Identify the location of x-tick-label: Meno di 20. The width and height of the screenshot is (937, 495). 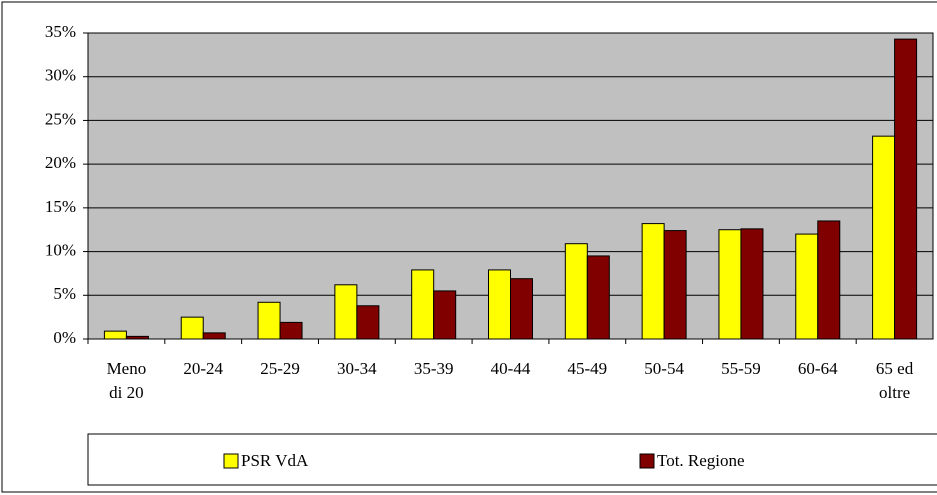
(126, 380).